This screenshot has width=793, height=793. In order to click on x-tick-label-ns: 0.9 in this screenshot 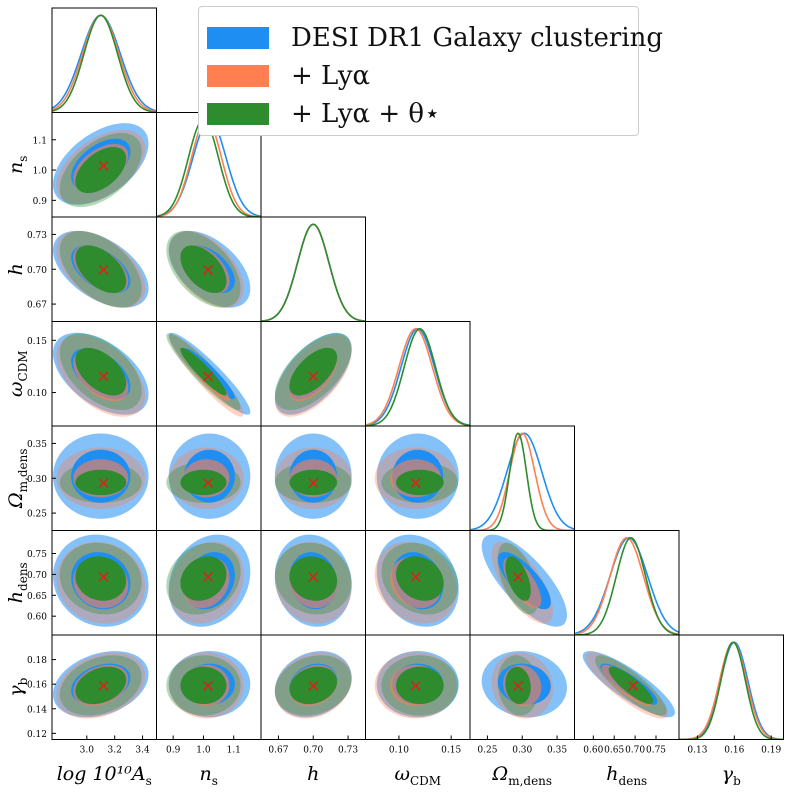, I will do `click(173, 751)`.